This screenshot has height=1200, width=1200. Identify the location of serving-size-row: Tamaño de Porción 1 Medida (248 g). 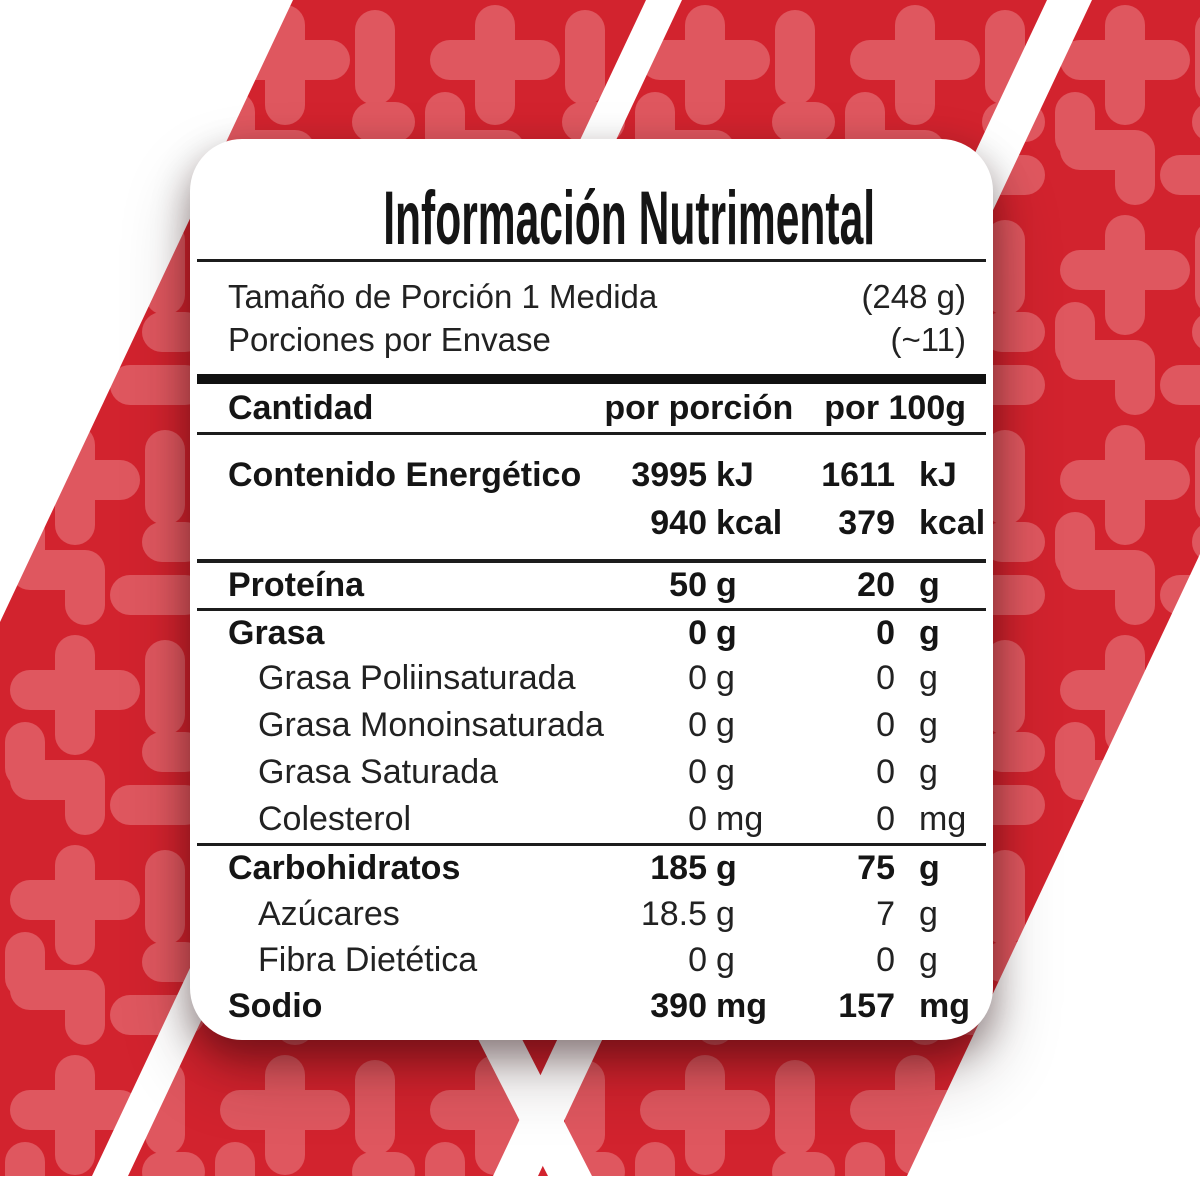
(591, 297).